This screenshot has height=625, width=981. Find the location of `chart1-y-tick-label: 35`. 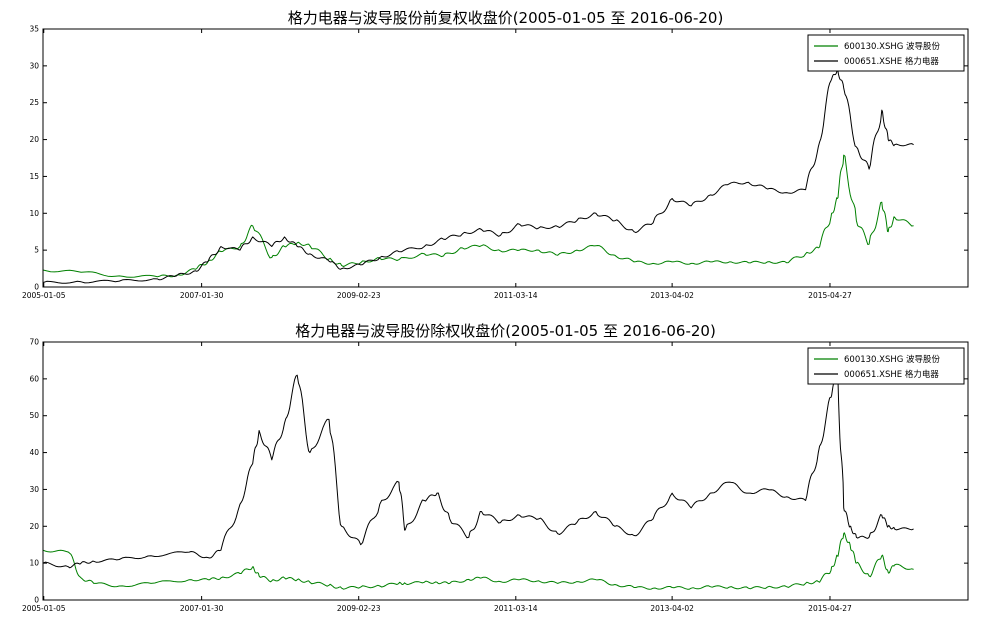

chart1-y-tick-label: 35 is located at coordinates (34, 29).